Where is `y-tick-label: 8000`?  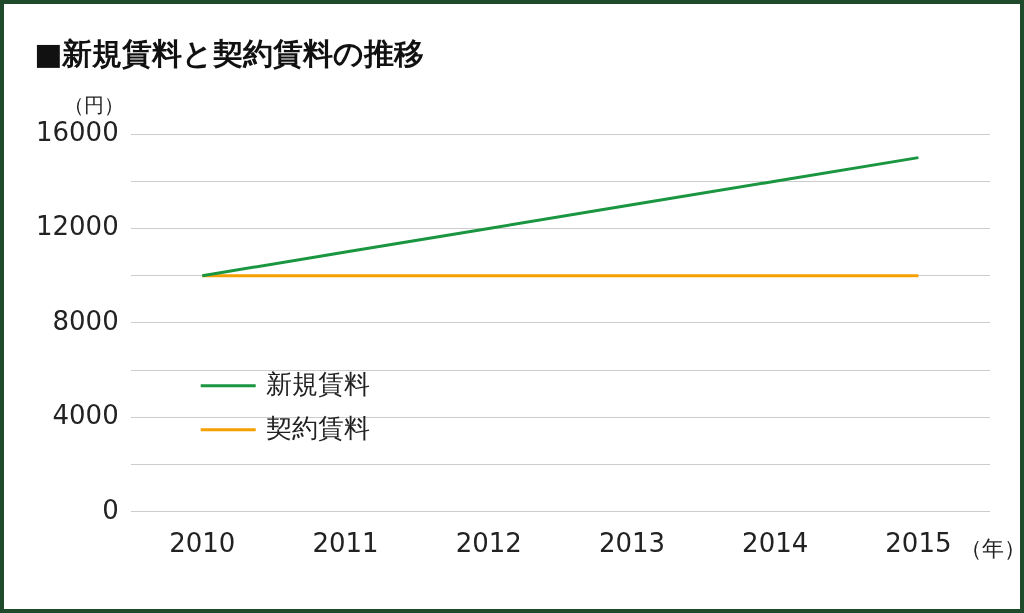
y-tick-label: 8000 is located at coordinates (85, 320).